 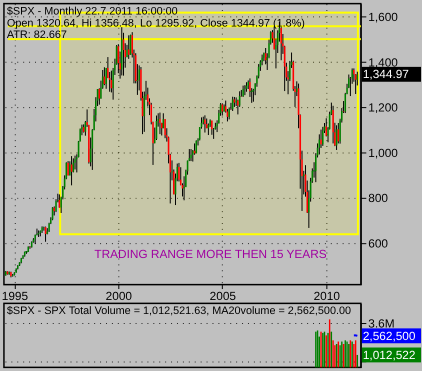 What do you see at coordinates (15, 295) in the screenshot?
I see `x-tick-label: 1995` at bounding box center [15, 295].